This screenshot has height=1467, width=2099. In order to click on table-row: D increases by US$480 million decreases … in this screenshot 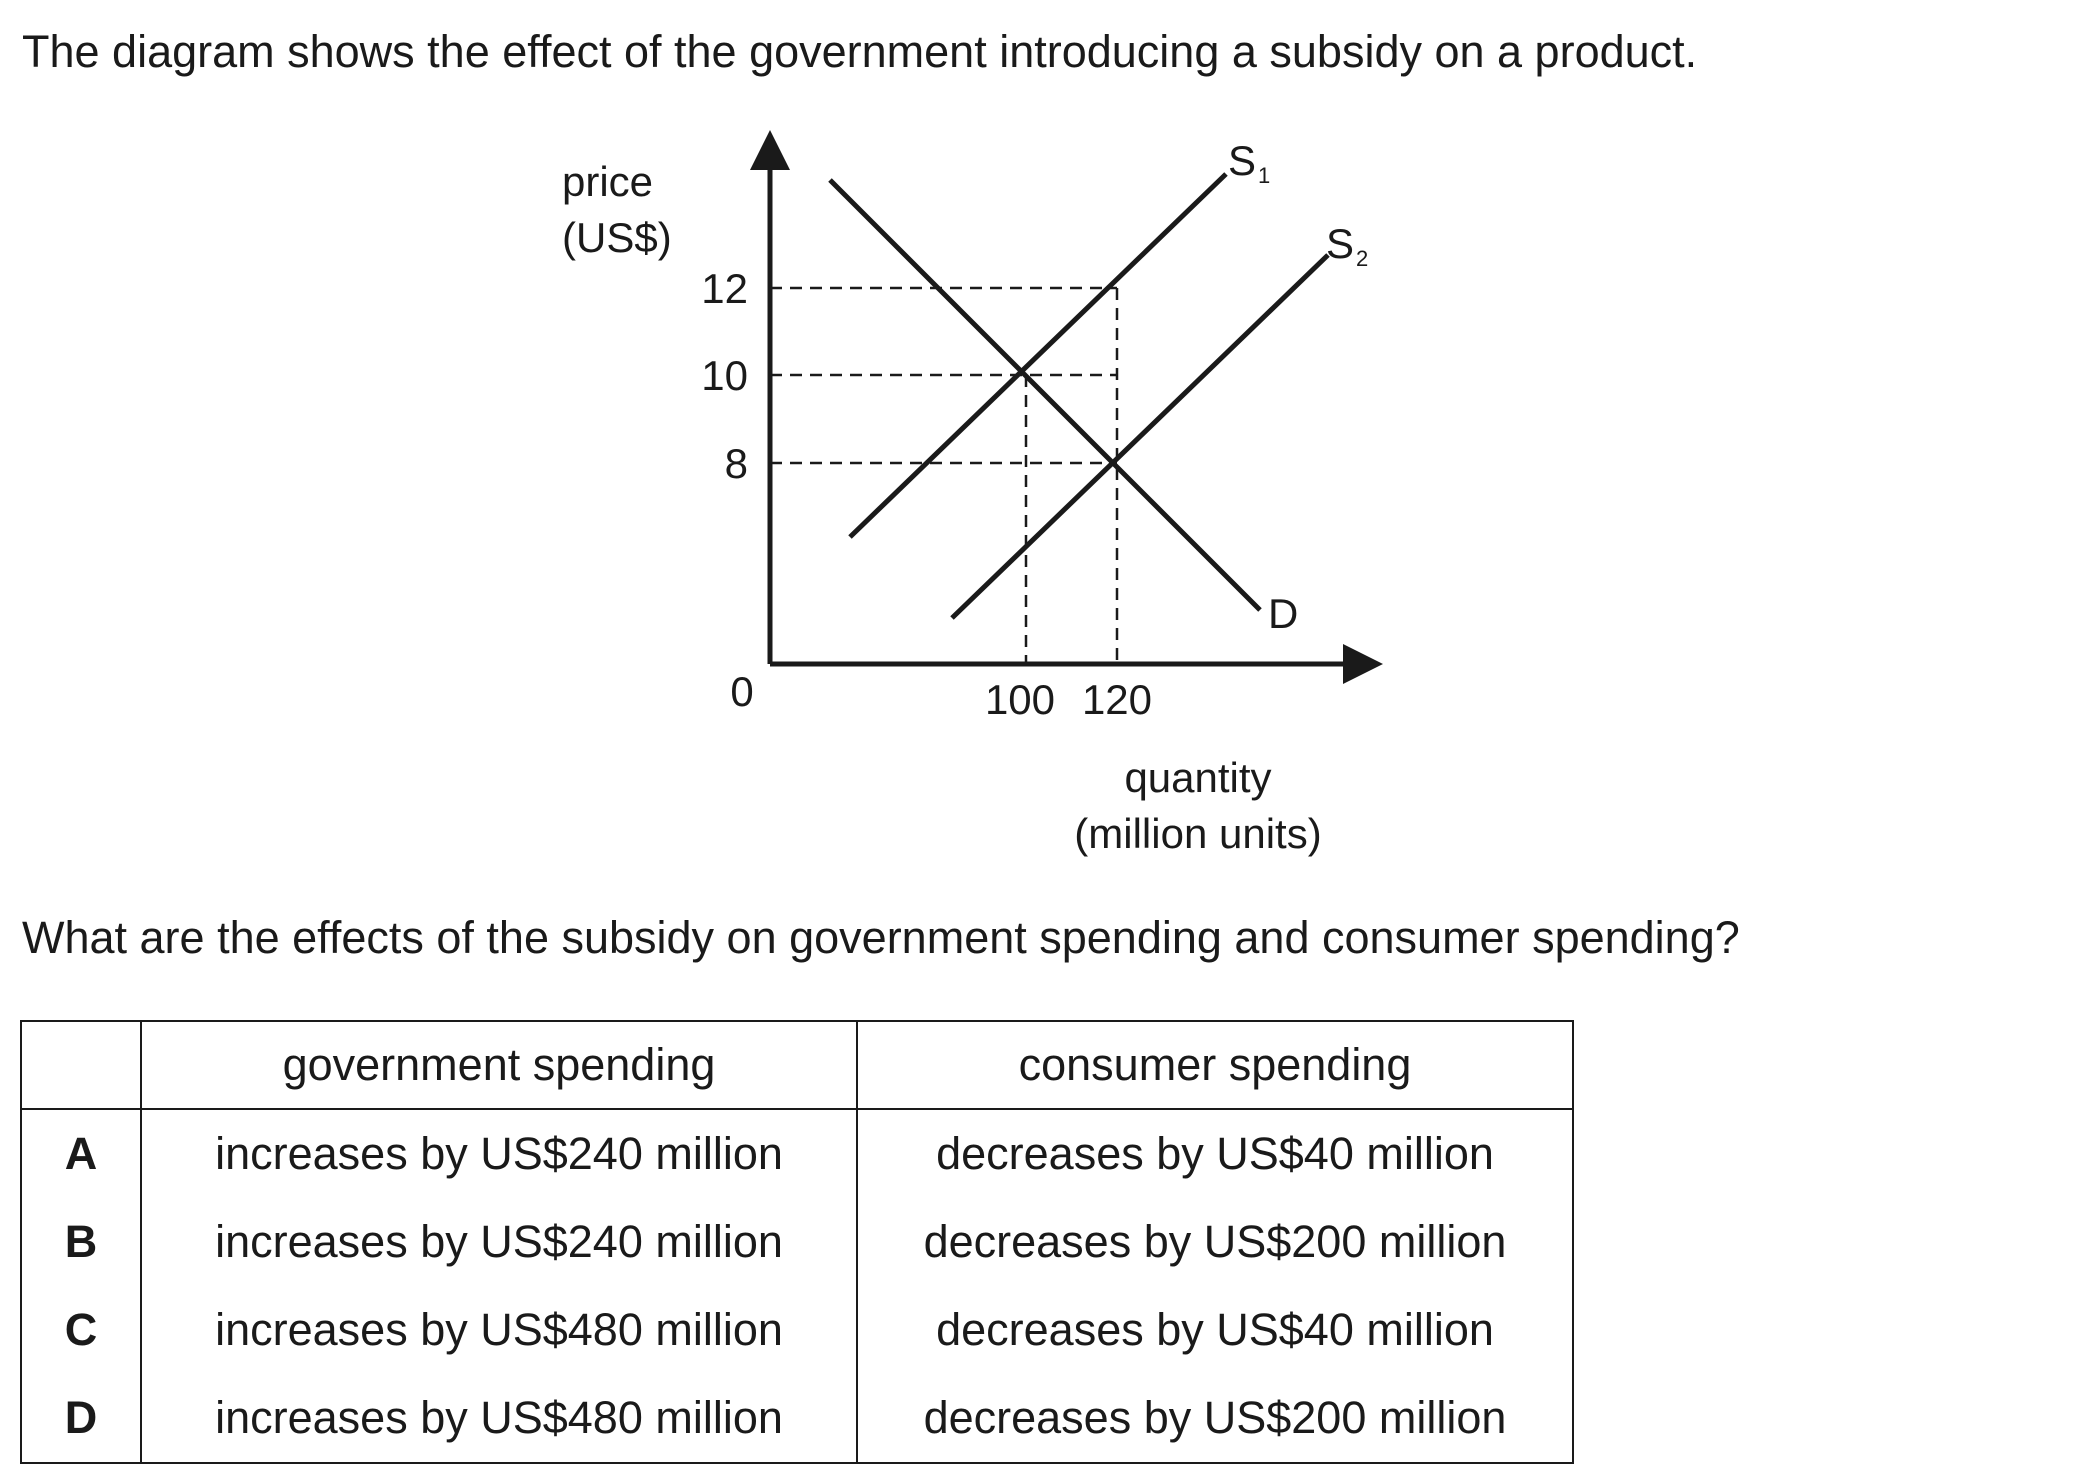, I will do `click(797, 1419)`.